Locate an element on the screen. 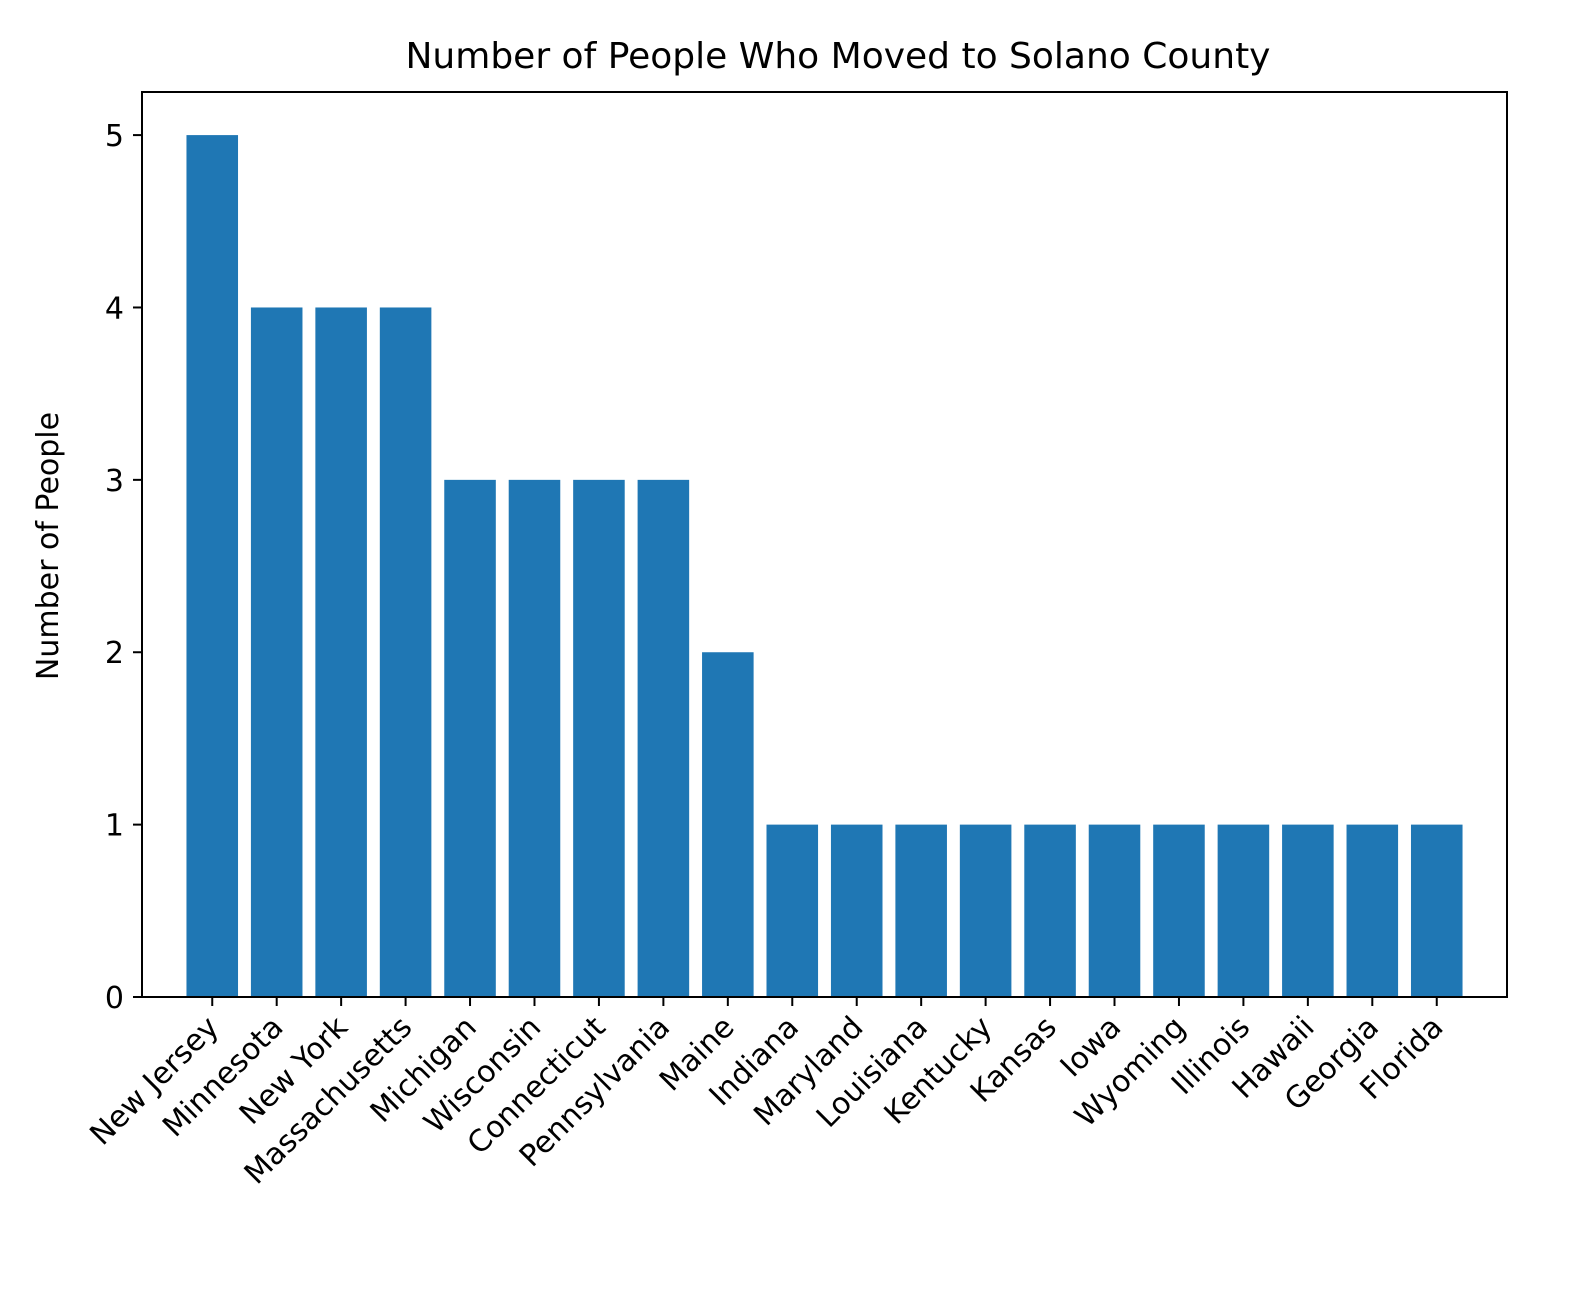 This screenshot has width=1570, height=1304. bar-maryland is located at coordinates (856, 910).